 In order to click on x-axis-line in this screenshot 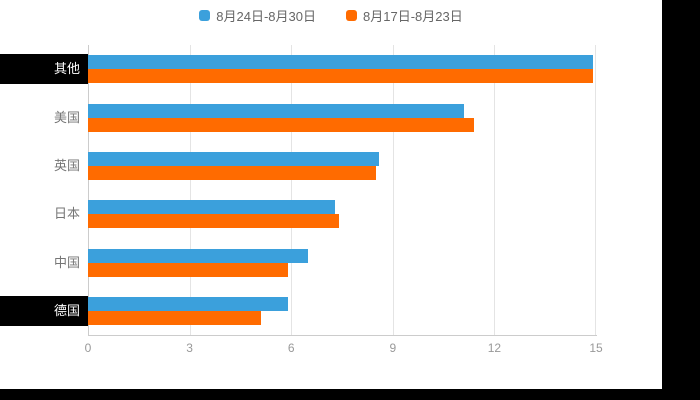, I will do `click(342, 335)`.